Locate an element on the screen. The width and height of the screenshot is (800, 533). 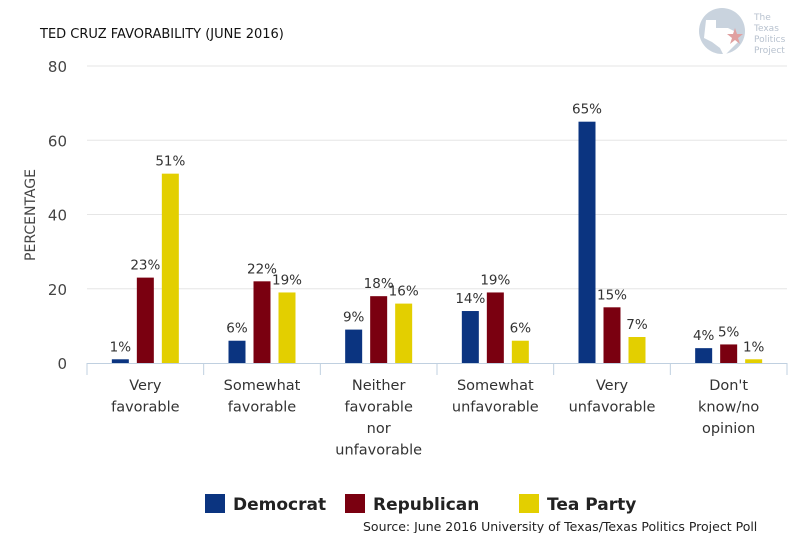
y-tick-label: 0 is located at coordinates (62, 364).